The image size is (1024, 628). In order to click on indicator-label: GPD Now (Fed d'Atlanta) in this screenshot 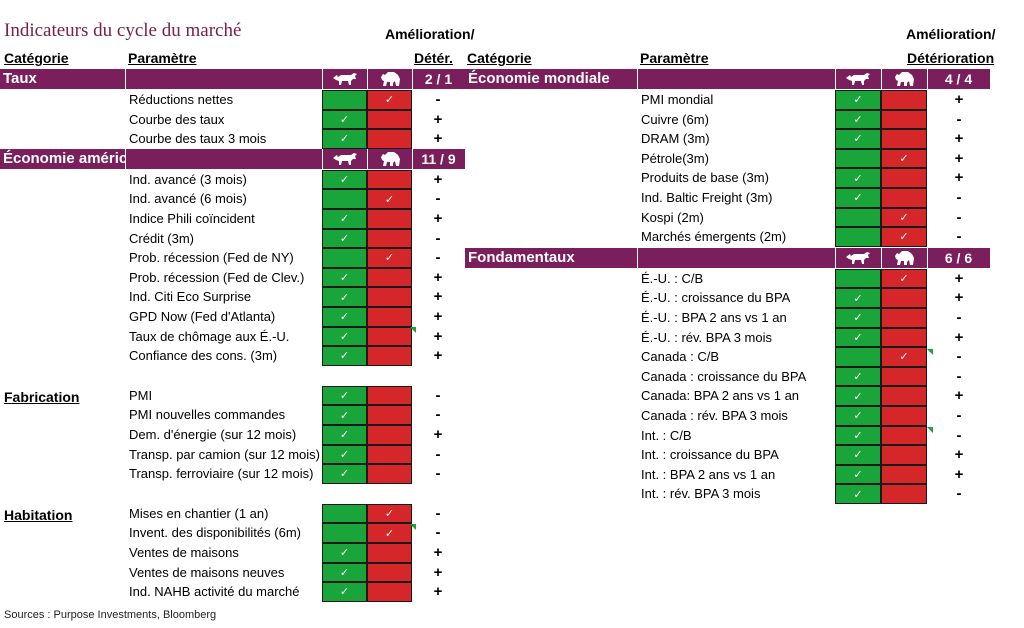, I will do `click(202, 316)`.